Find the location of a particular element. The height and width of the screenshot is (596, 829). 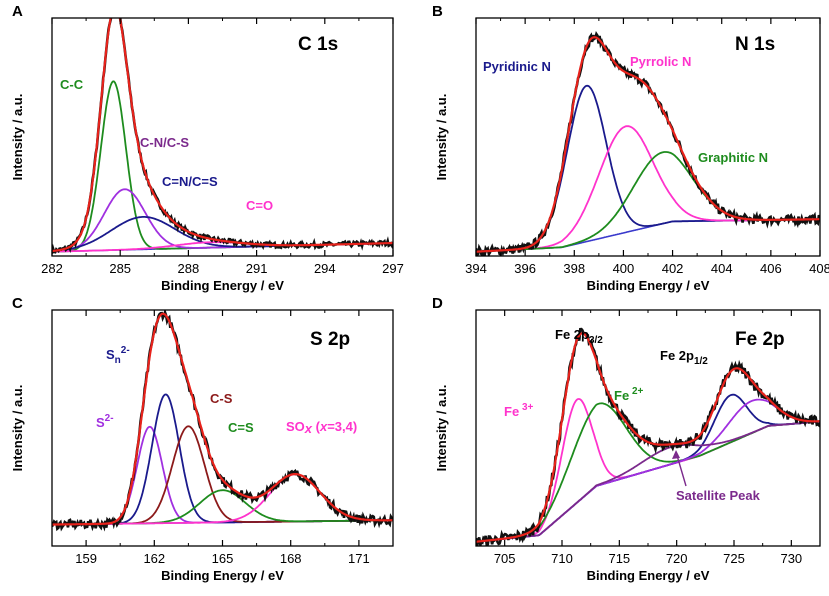

panel-letter: A is located at coordinates (17, 11).